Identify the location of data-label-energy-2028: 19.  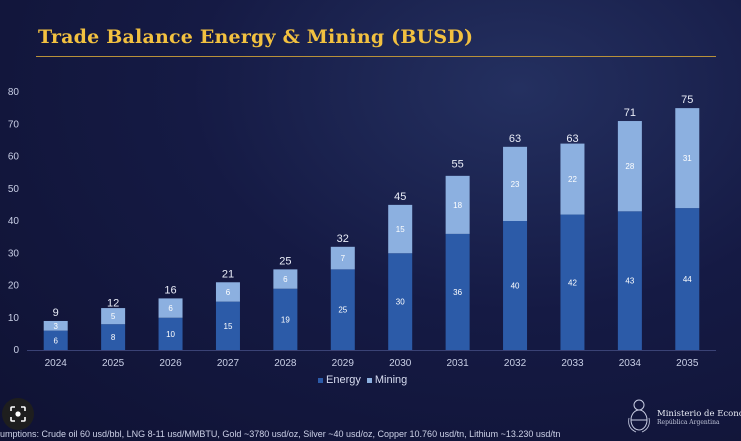
(285, 319).